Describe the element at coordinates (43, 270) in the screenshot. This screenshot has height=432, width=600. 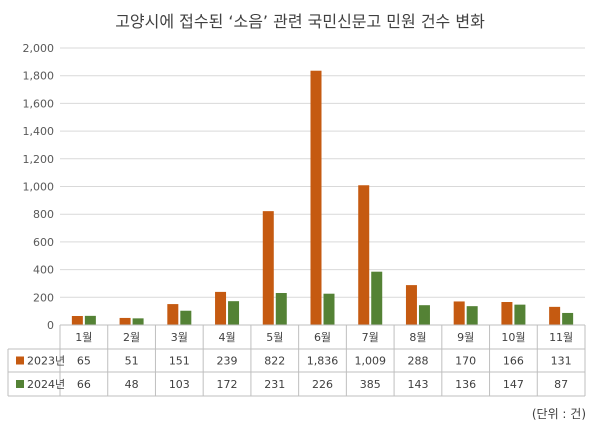
I see `y-tick-label: 400` at that location.